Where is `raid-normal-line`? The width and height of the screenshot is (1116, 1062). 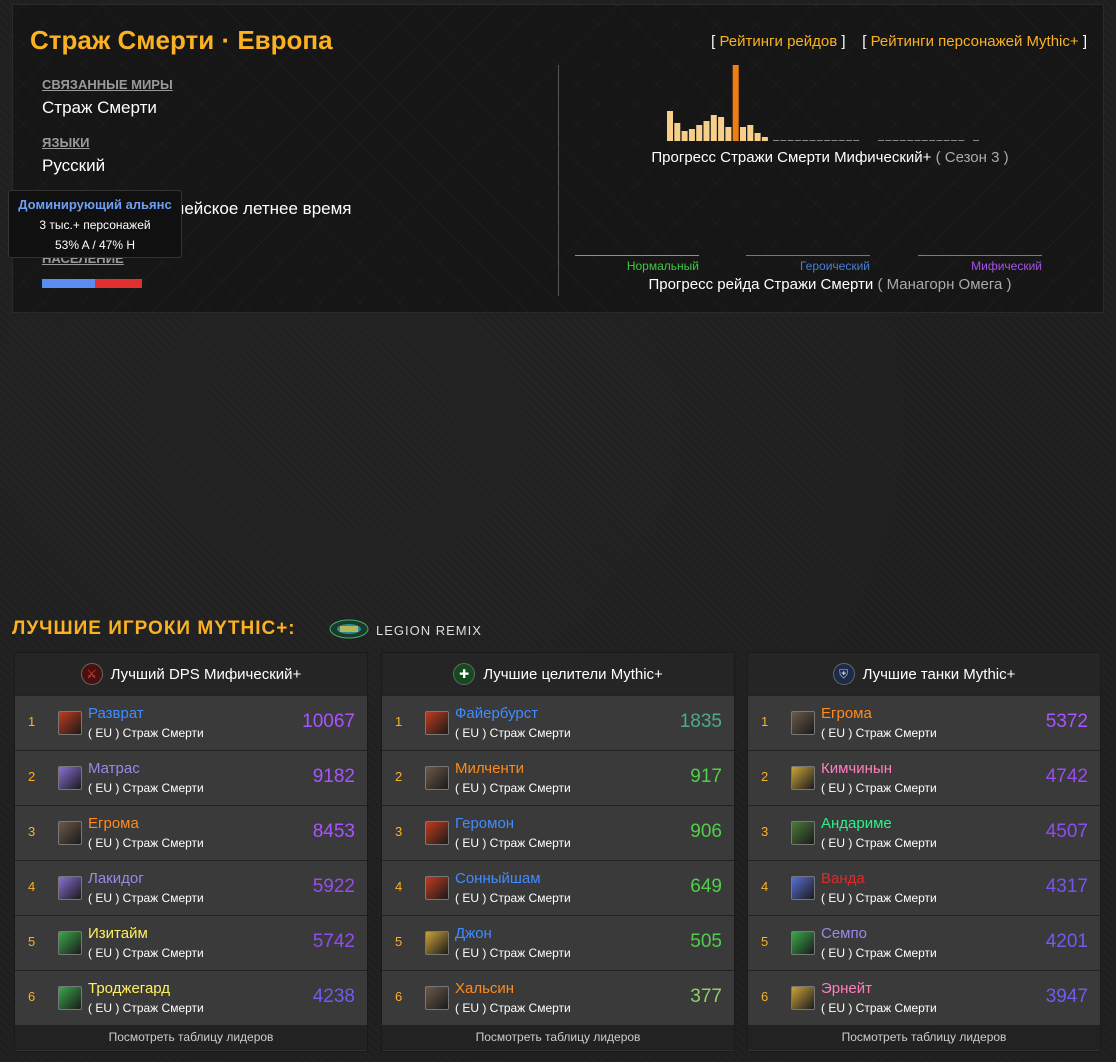 raid-normal-line is located at coordinates (637, 255).